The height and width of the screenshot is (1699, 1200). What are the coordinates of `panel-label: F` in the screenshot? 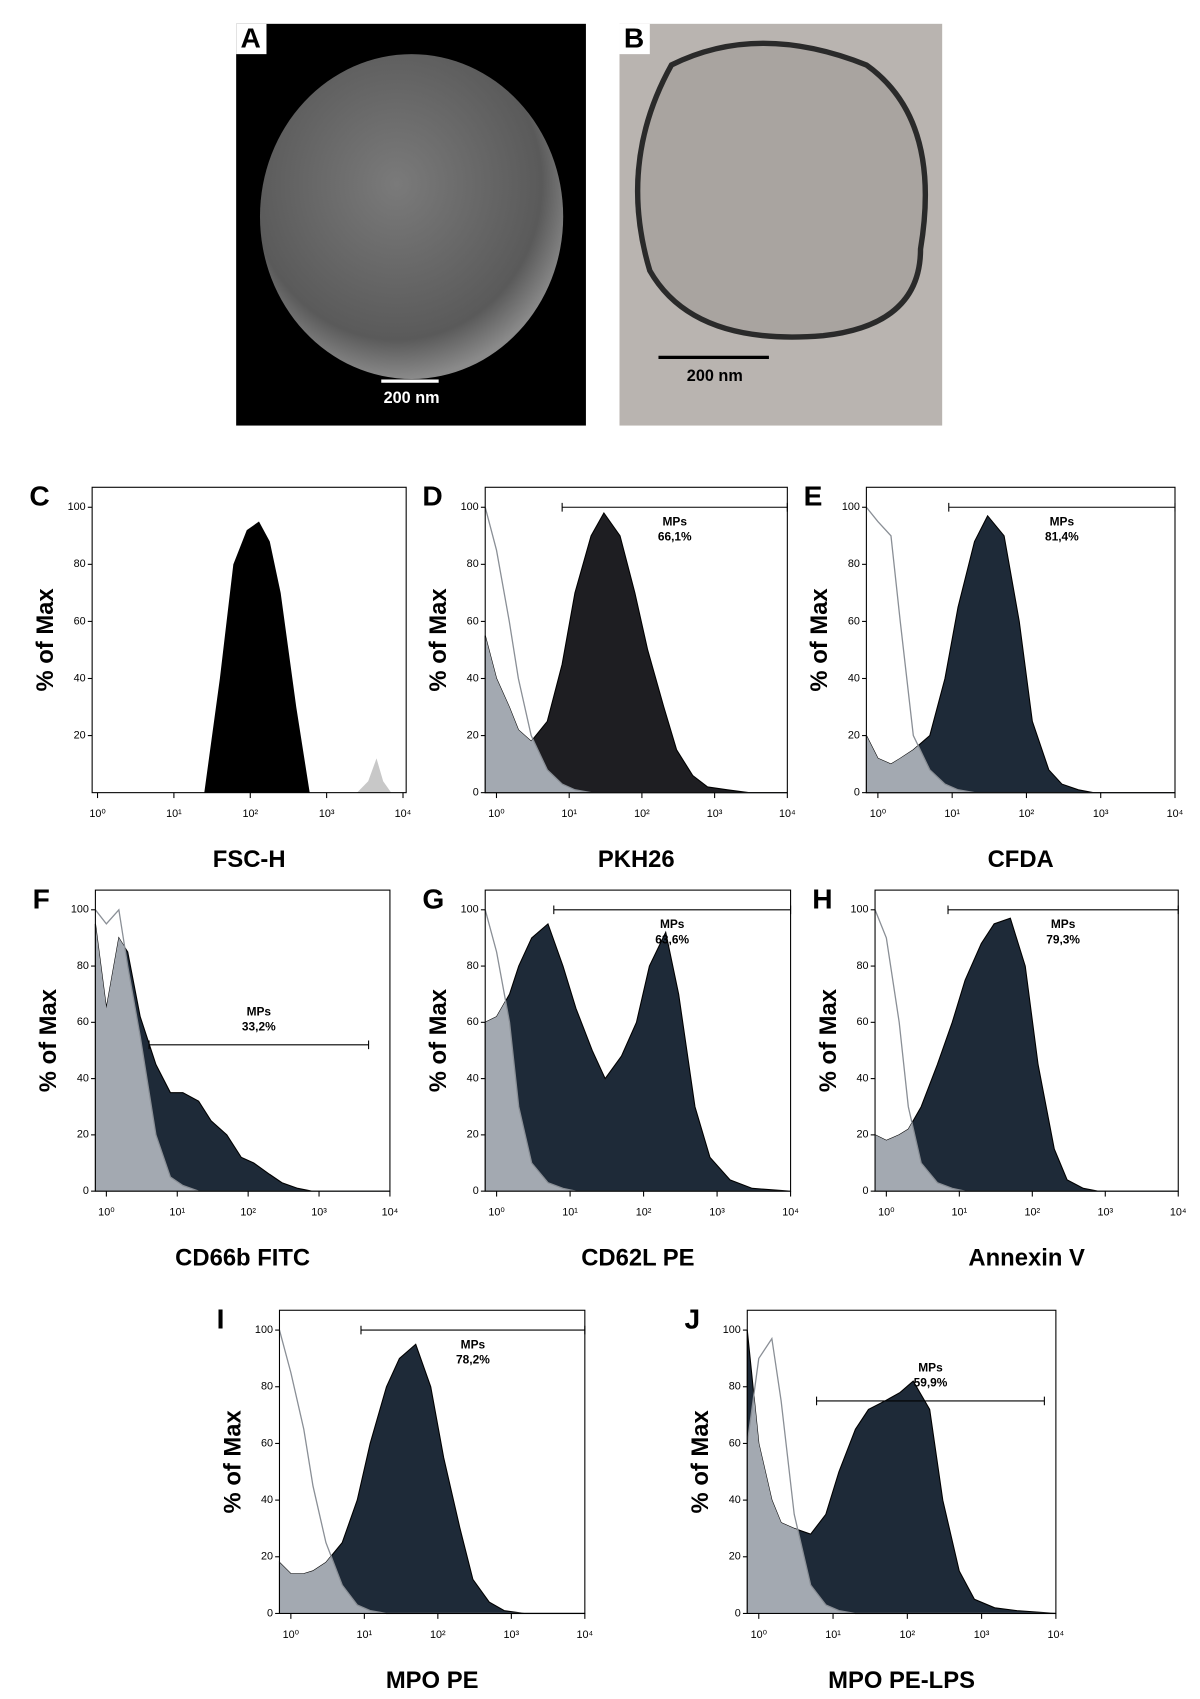 It's located at (41, 898).